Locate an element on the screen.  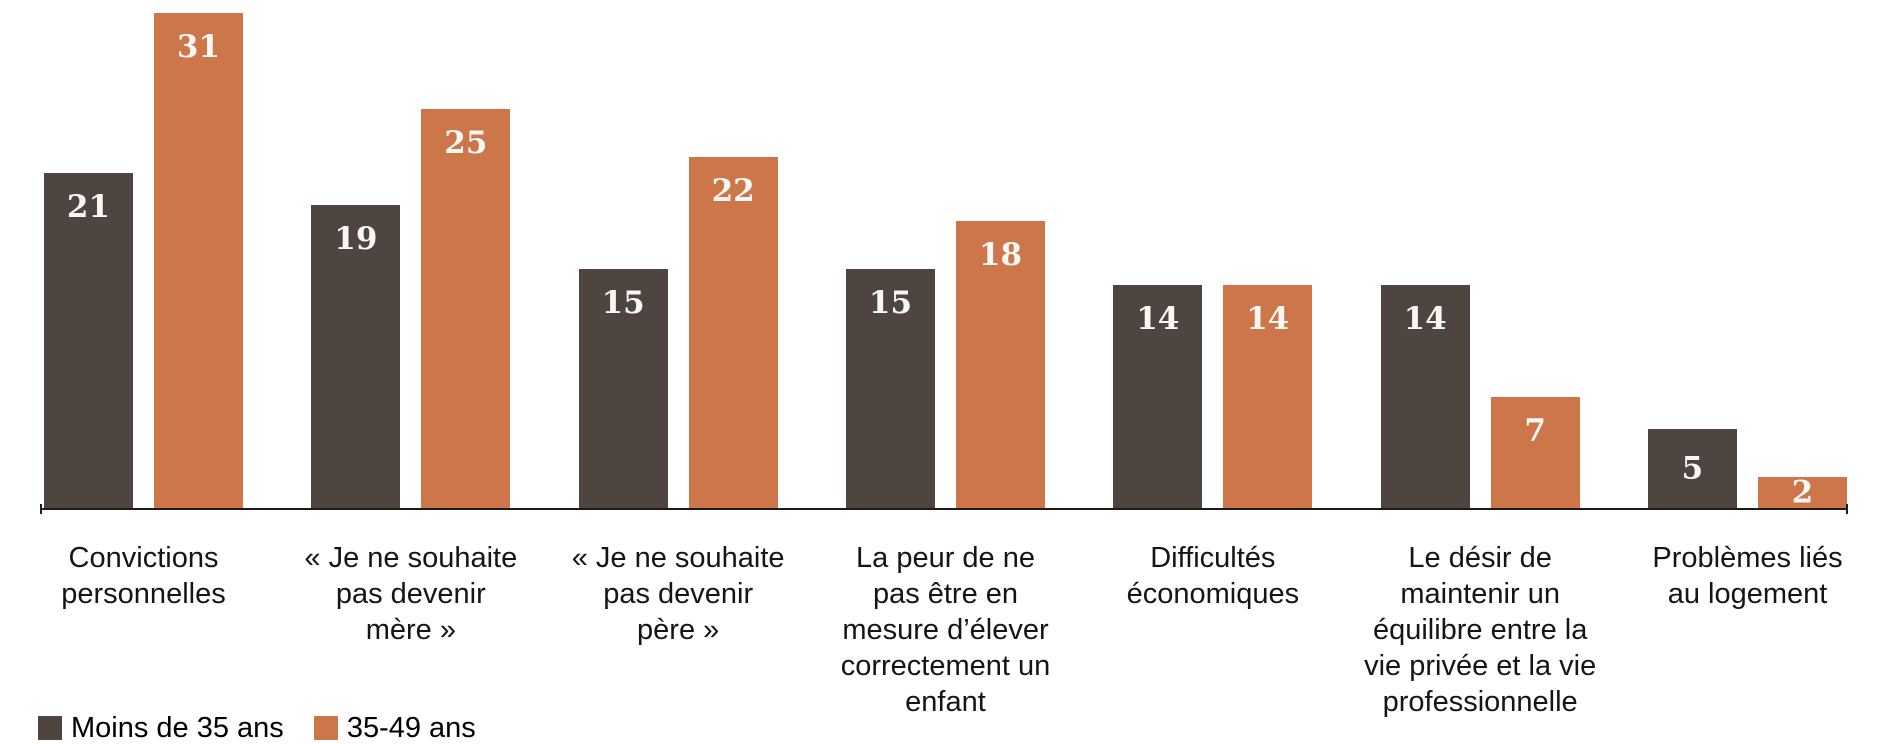
bar-value-label: 7 is located at coordinates (1535, 431).